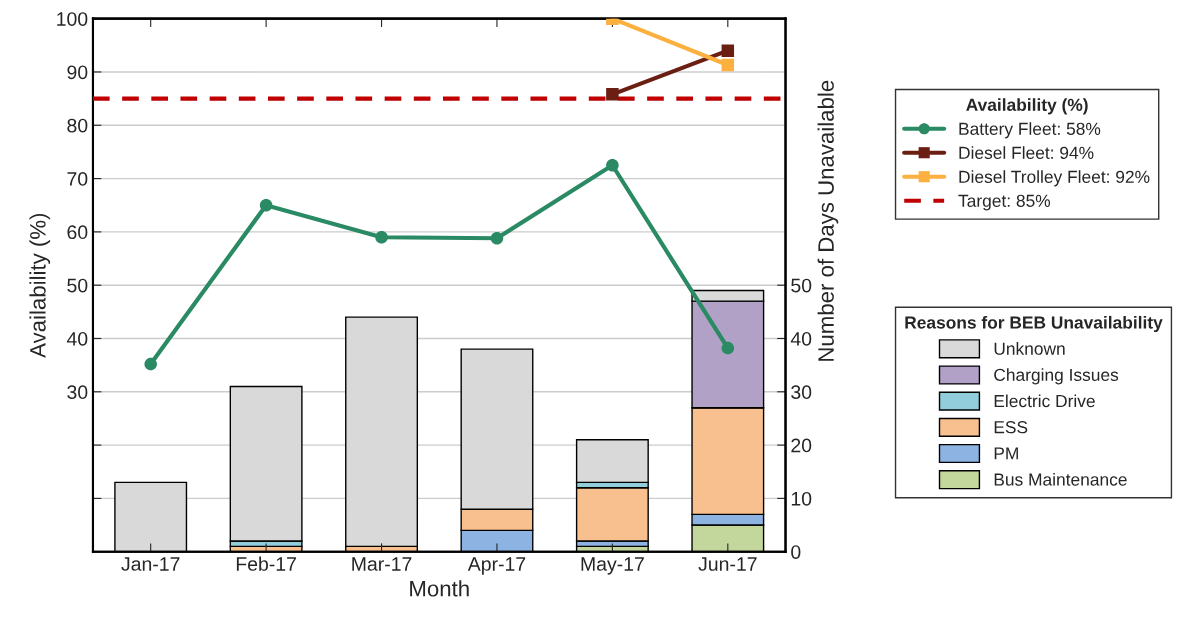 The height and width of the screenshot is (622, 1192). I want to click on y2-tick-label: 50, so click(801, 285).